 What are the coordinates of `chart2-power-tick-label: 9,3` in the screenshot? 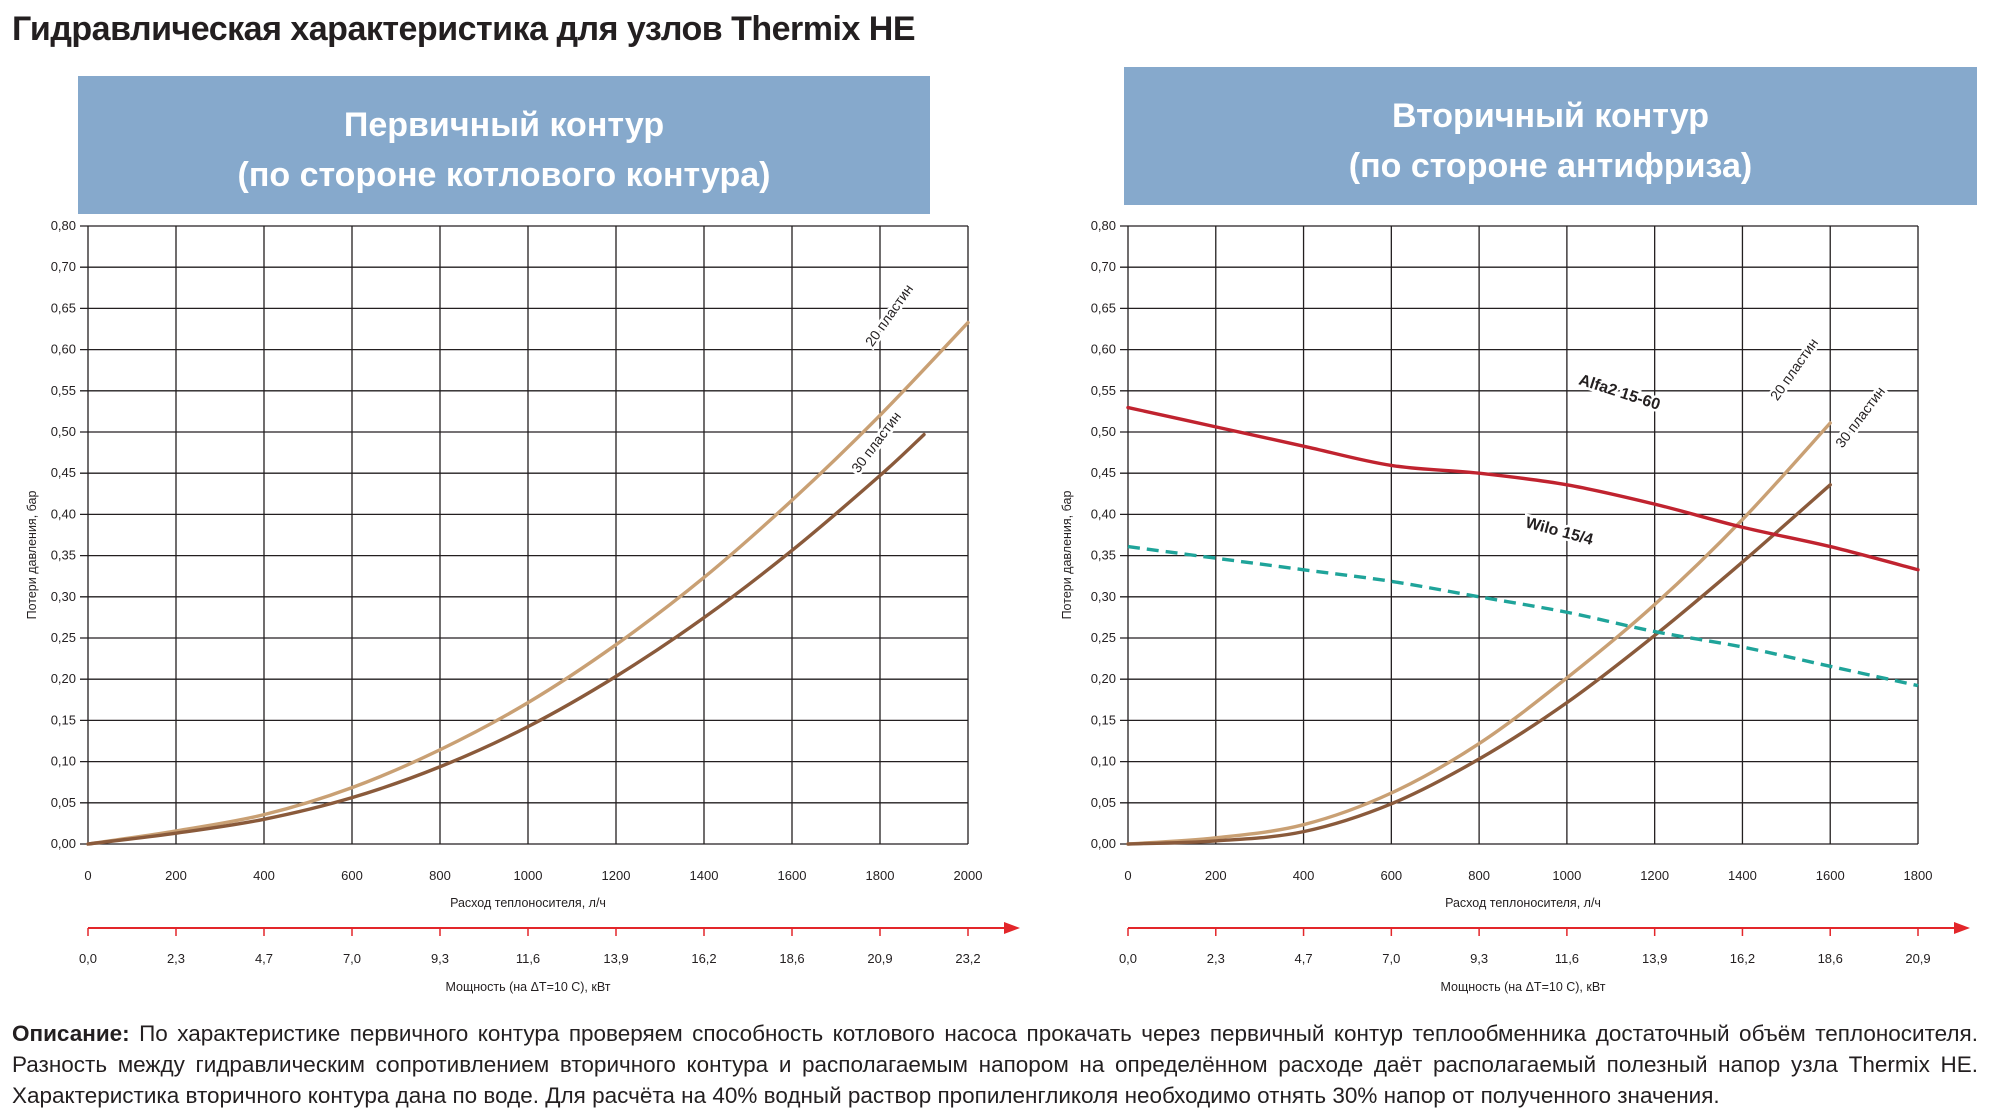 It's located at (1479, 958).